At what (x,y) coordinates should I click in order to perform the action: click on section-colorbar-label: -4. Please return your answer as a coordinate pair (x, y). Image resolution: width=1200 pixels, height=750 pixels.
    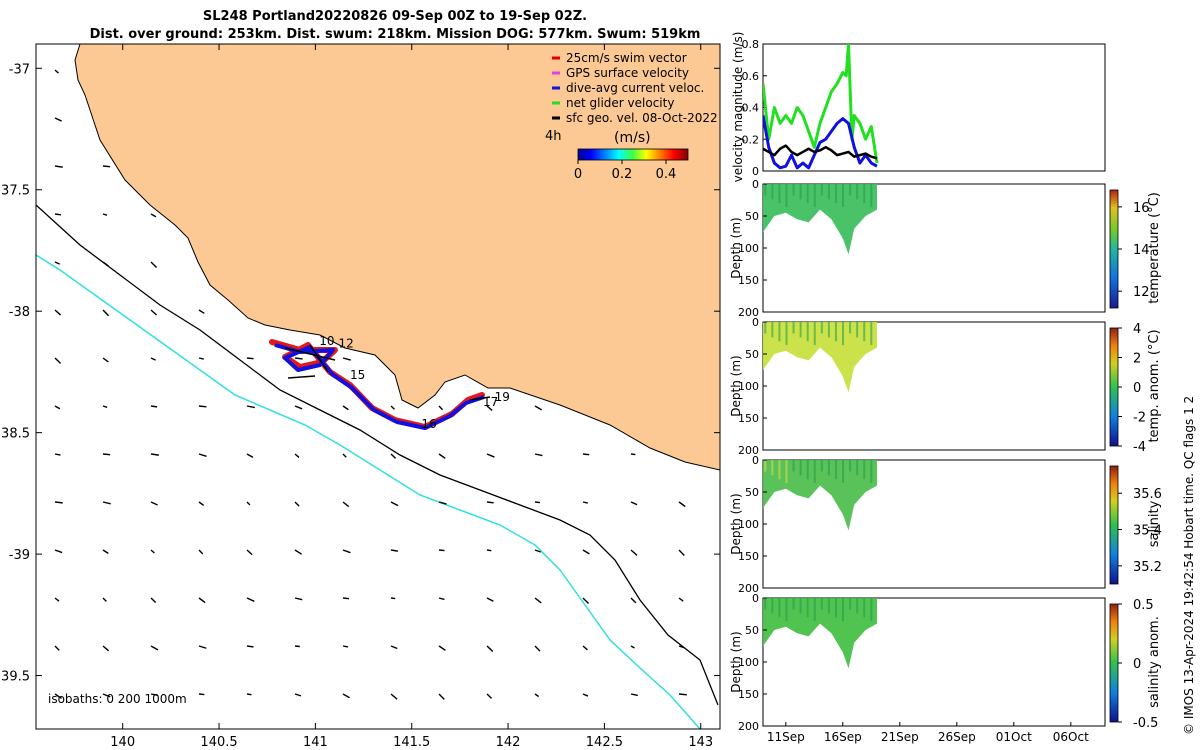
    Looking at the image, I should click on (1139, 447).